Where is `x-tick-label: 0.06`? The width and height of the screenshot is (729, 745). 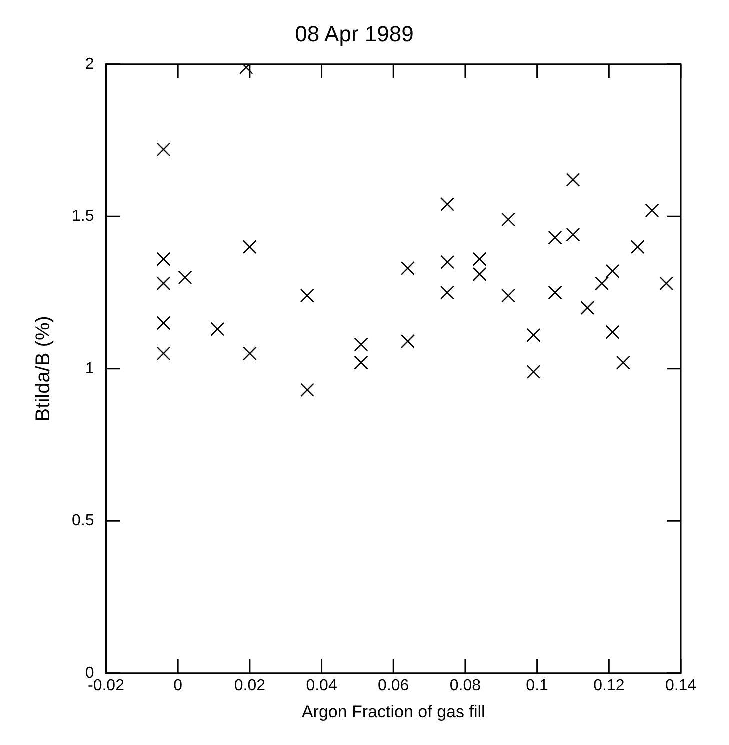 x-tick-label: 0.06 is located at coordinates (394, 685).